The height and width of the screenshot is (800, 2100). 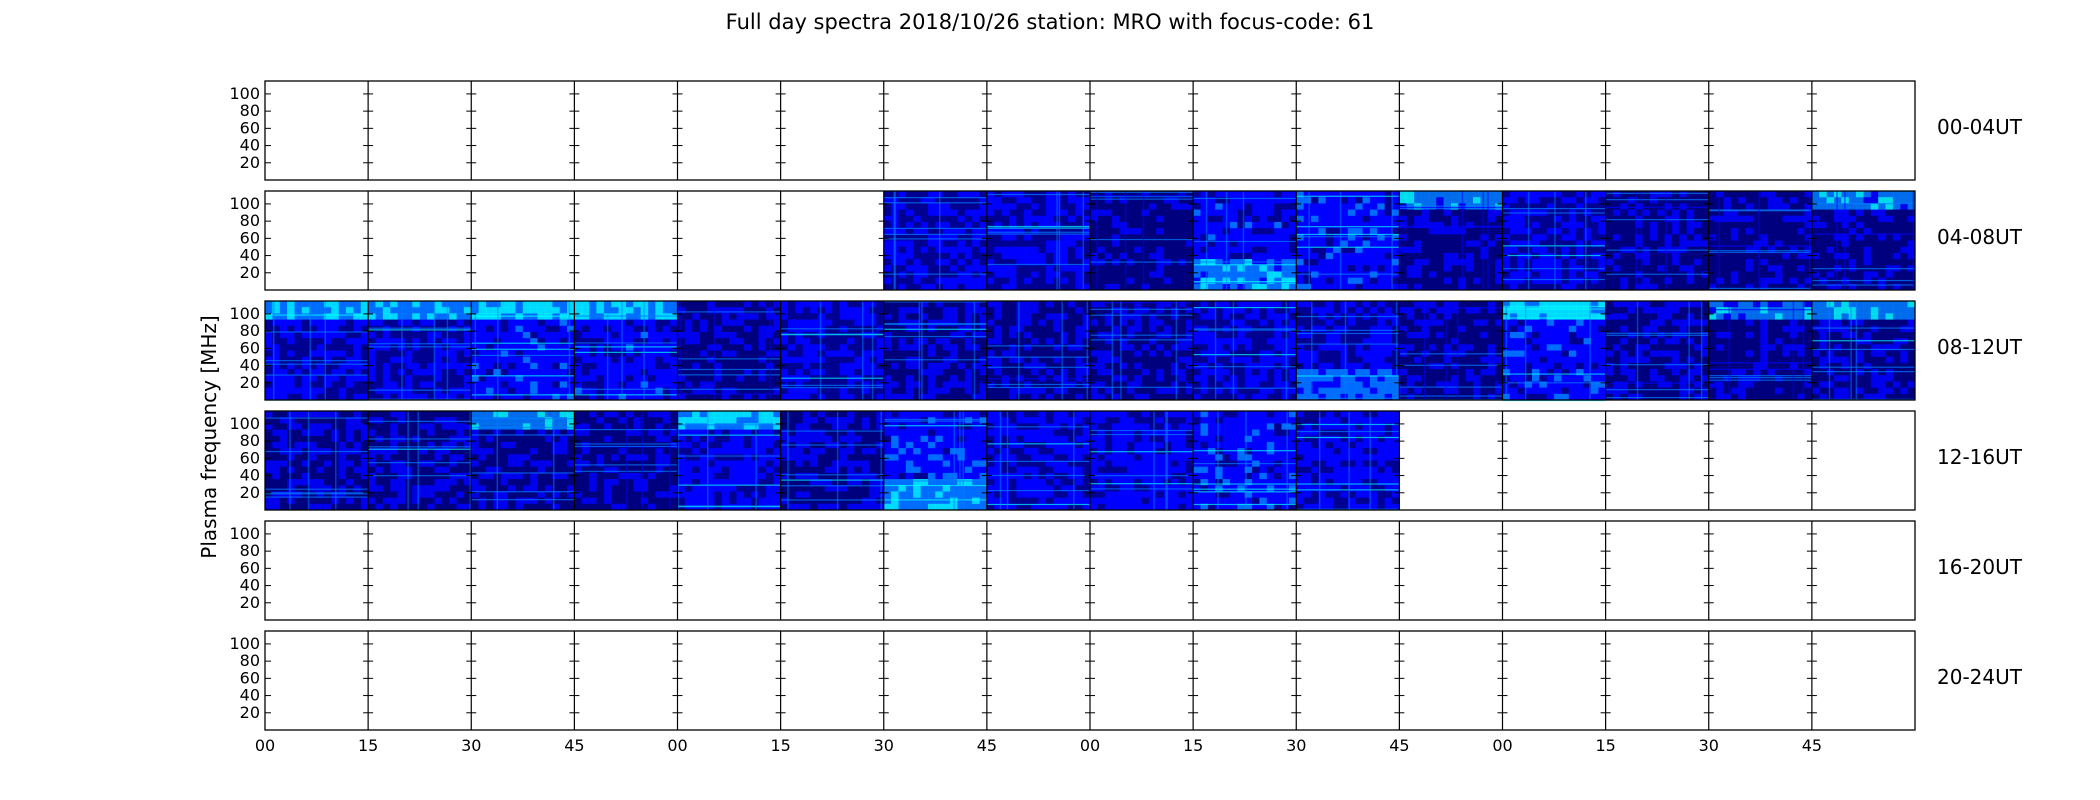 What do you see at coordinates (1980, 127) in the screenshot?
I see `row-label: 00-04UT` at bounding box center [1980, 127].